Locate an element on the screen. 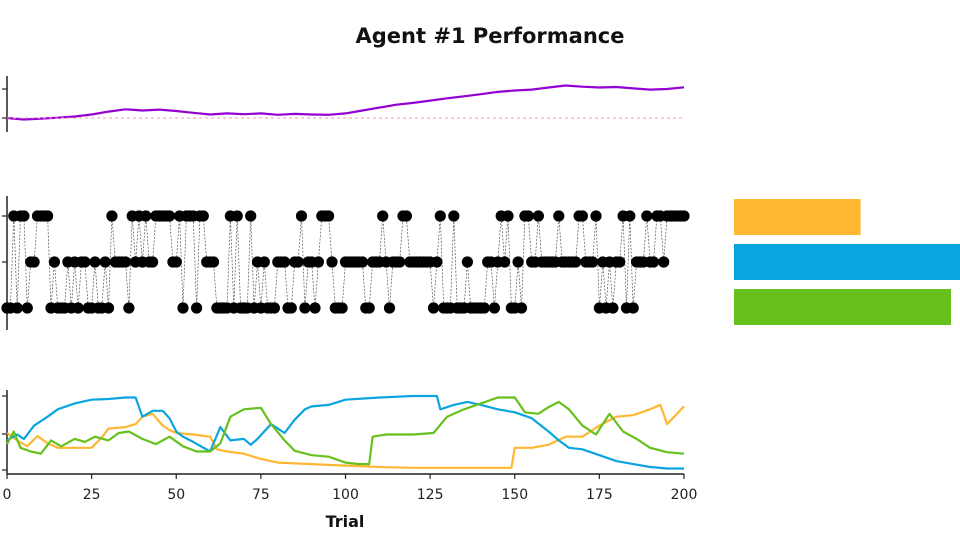  summary-bar-option-c is located at coordinates (842, 307).